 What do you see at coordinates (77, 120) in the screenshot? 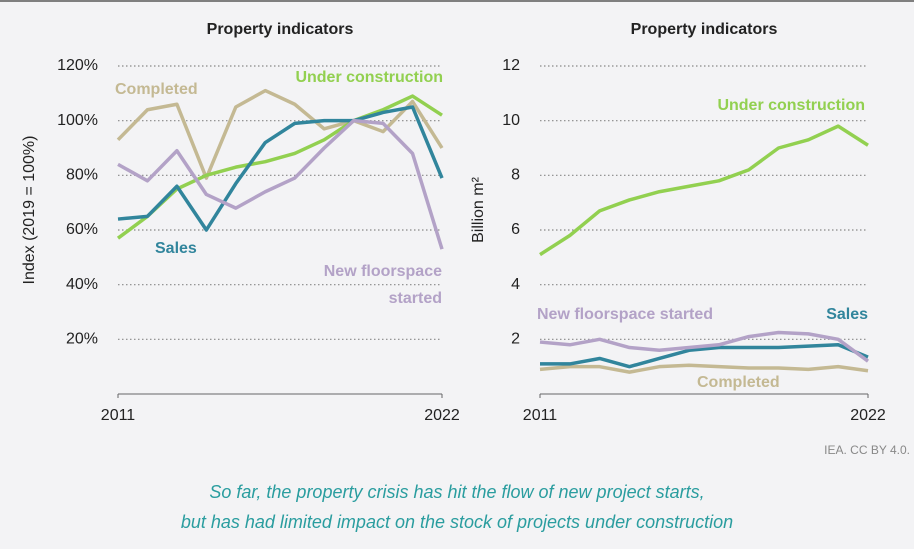
I see `y-tick-label: 100%` at bounding box center [77, 120].